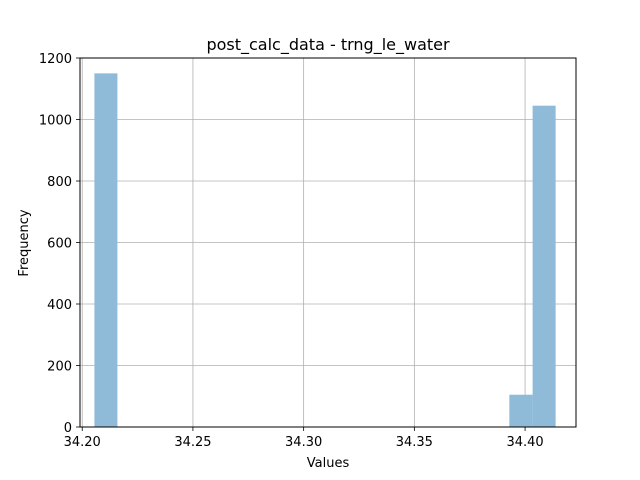 This screenshot has width=640, height=480. What do you see at coordinates (303, 442) in the screenshot?
I see `x-tick-label: 34.30` at bounding box center [303, 442].